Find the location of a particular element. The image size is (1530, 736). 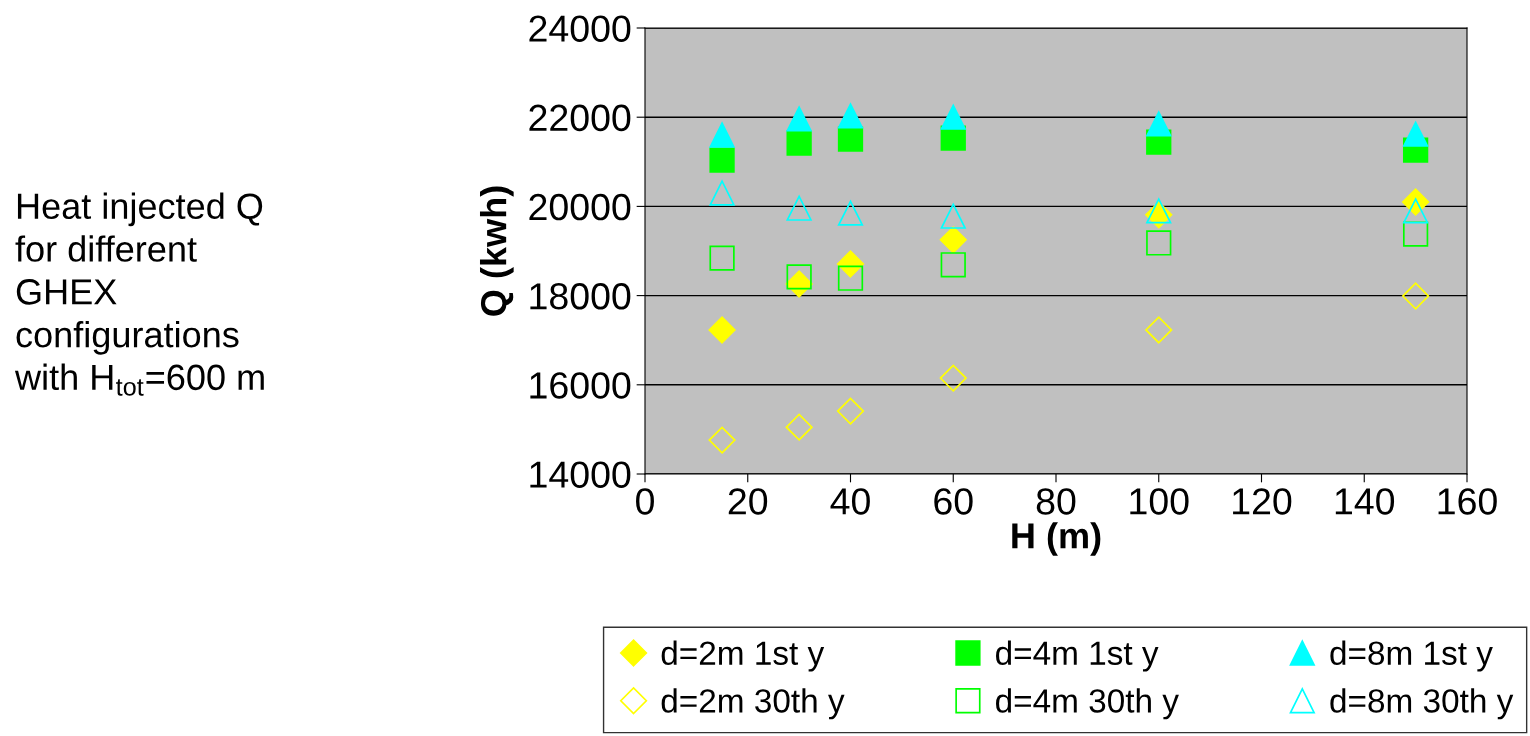

x-tick-label: 20 is located at coordinates (748, 501).